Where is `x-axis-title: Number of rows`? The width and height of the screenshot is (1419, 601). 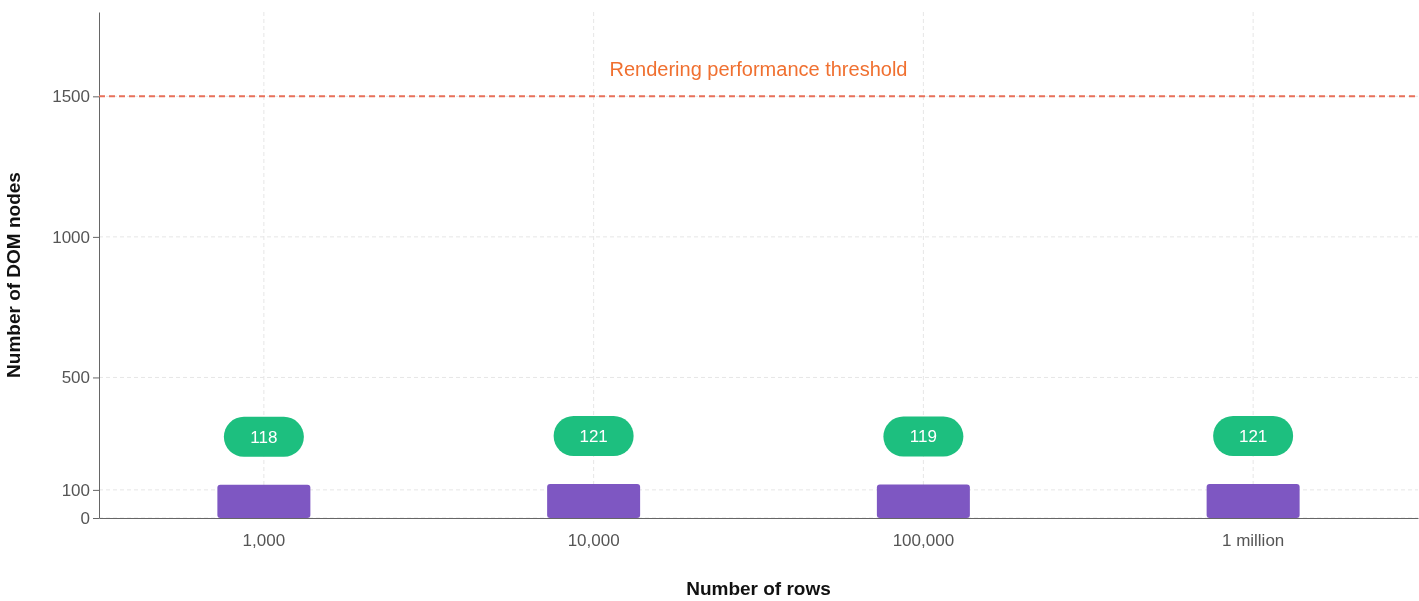 x-axis-title: Number of rows is located at coordinates (758, 588).